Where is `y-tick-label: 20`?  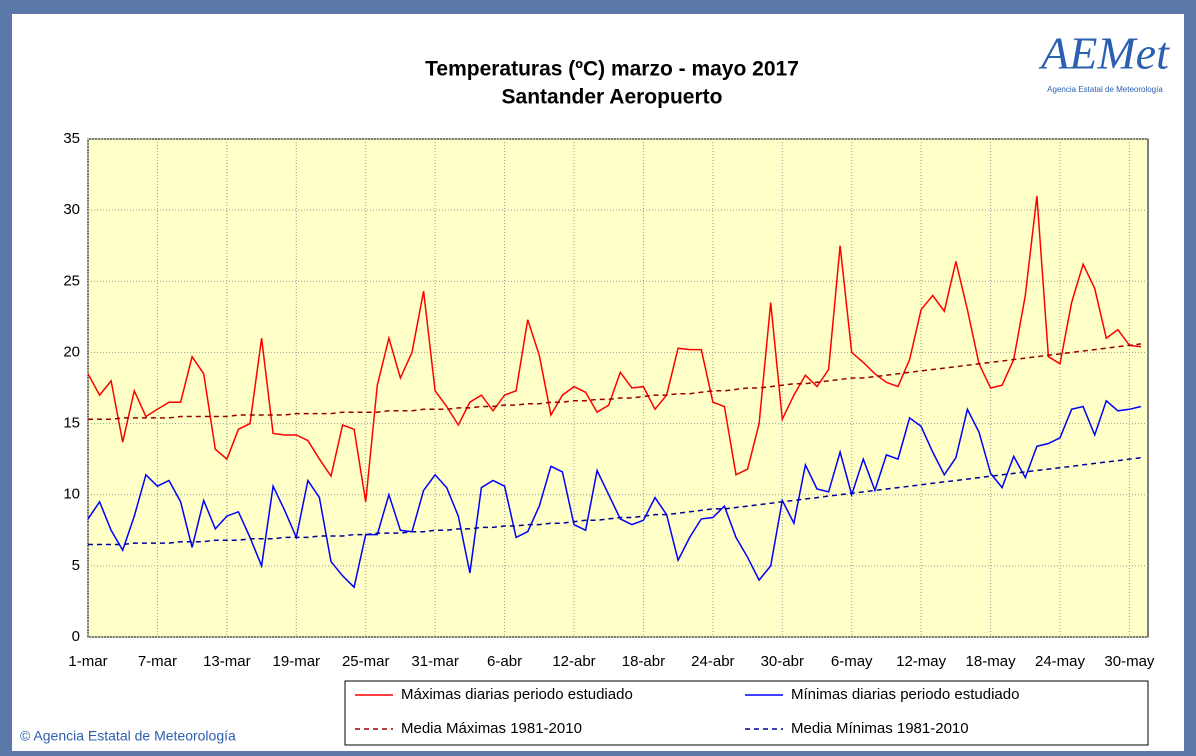
y-tick-label: 20 is located at coordinates (71, 351).